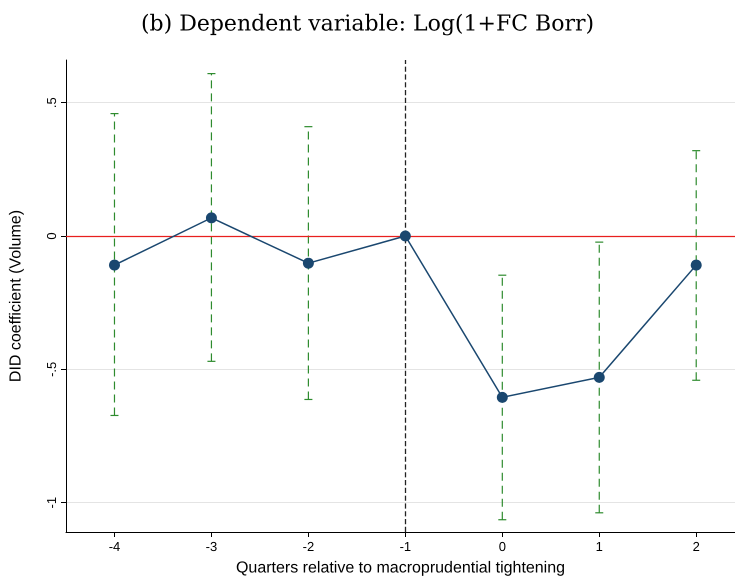  I want to click on x-tick-label: 0, so click(502, 546).